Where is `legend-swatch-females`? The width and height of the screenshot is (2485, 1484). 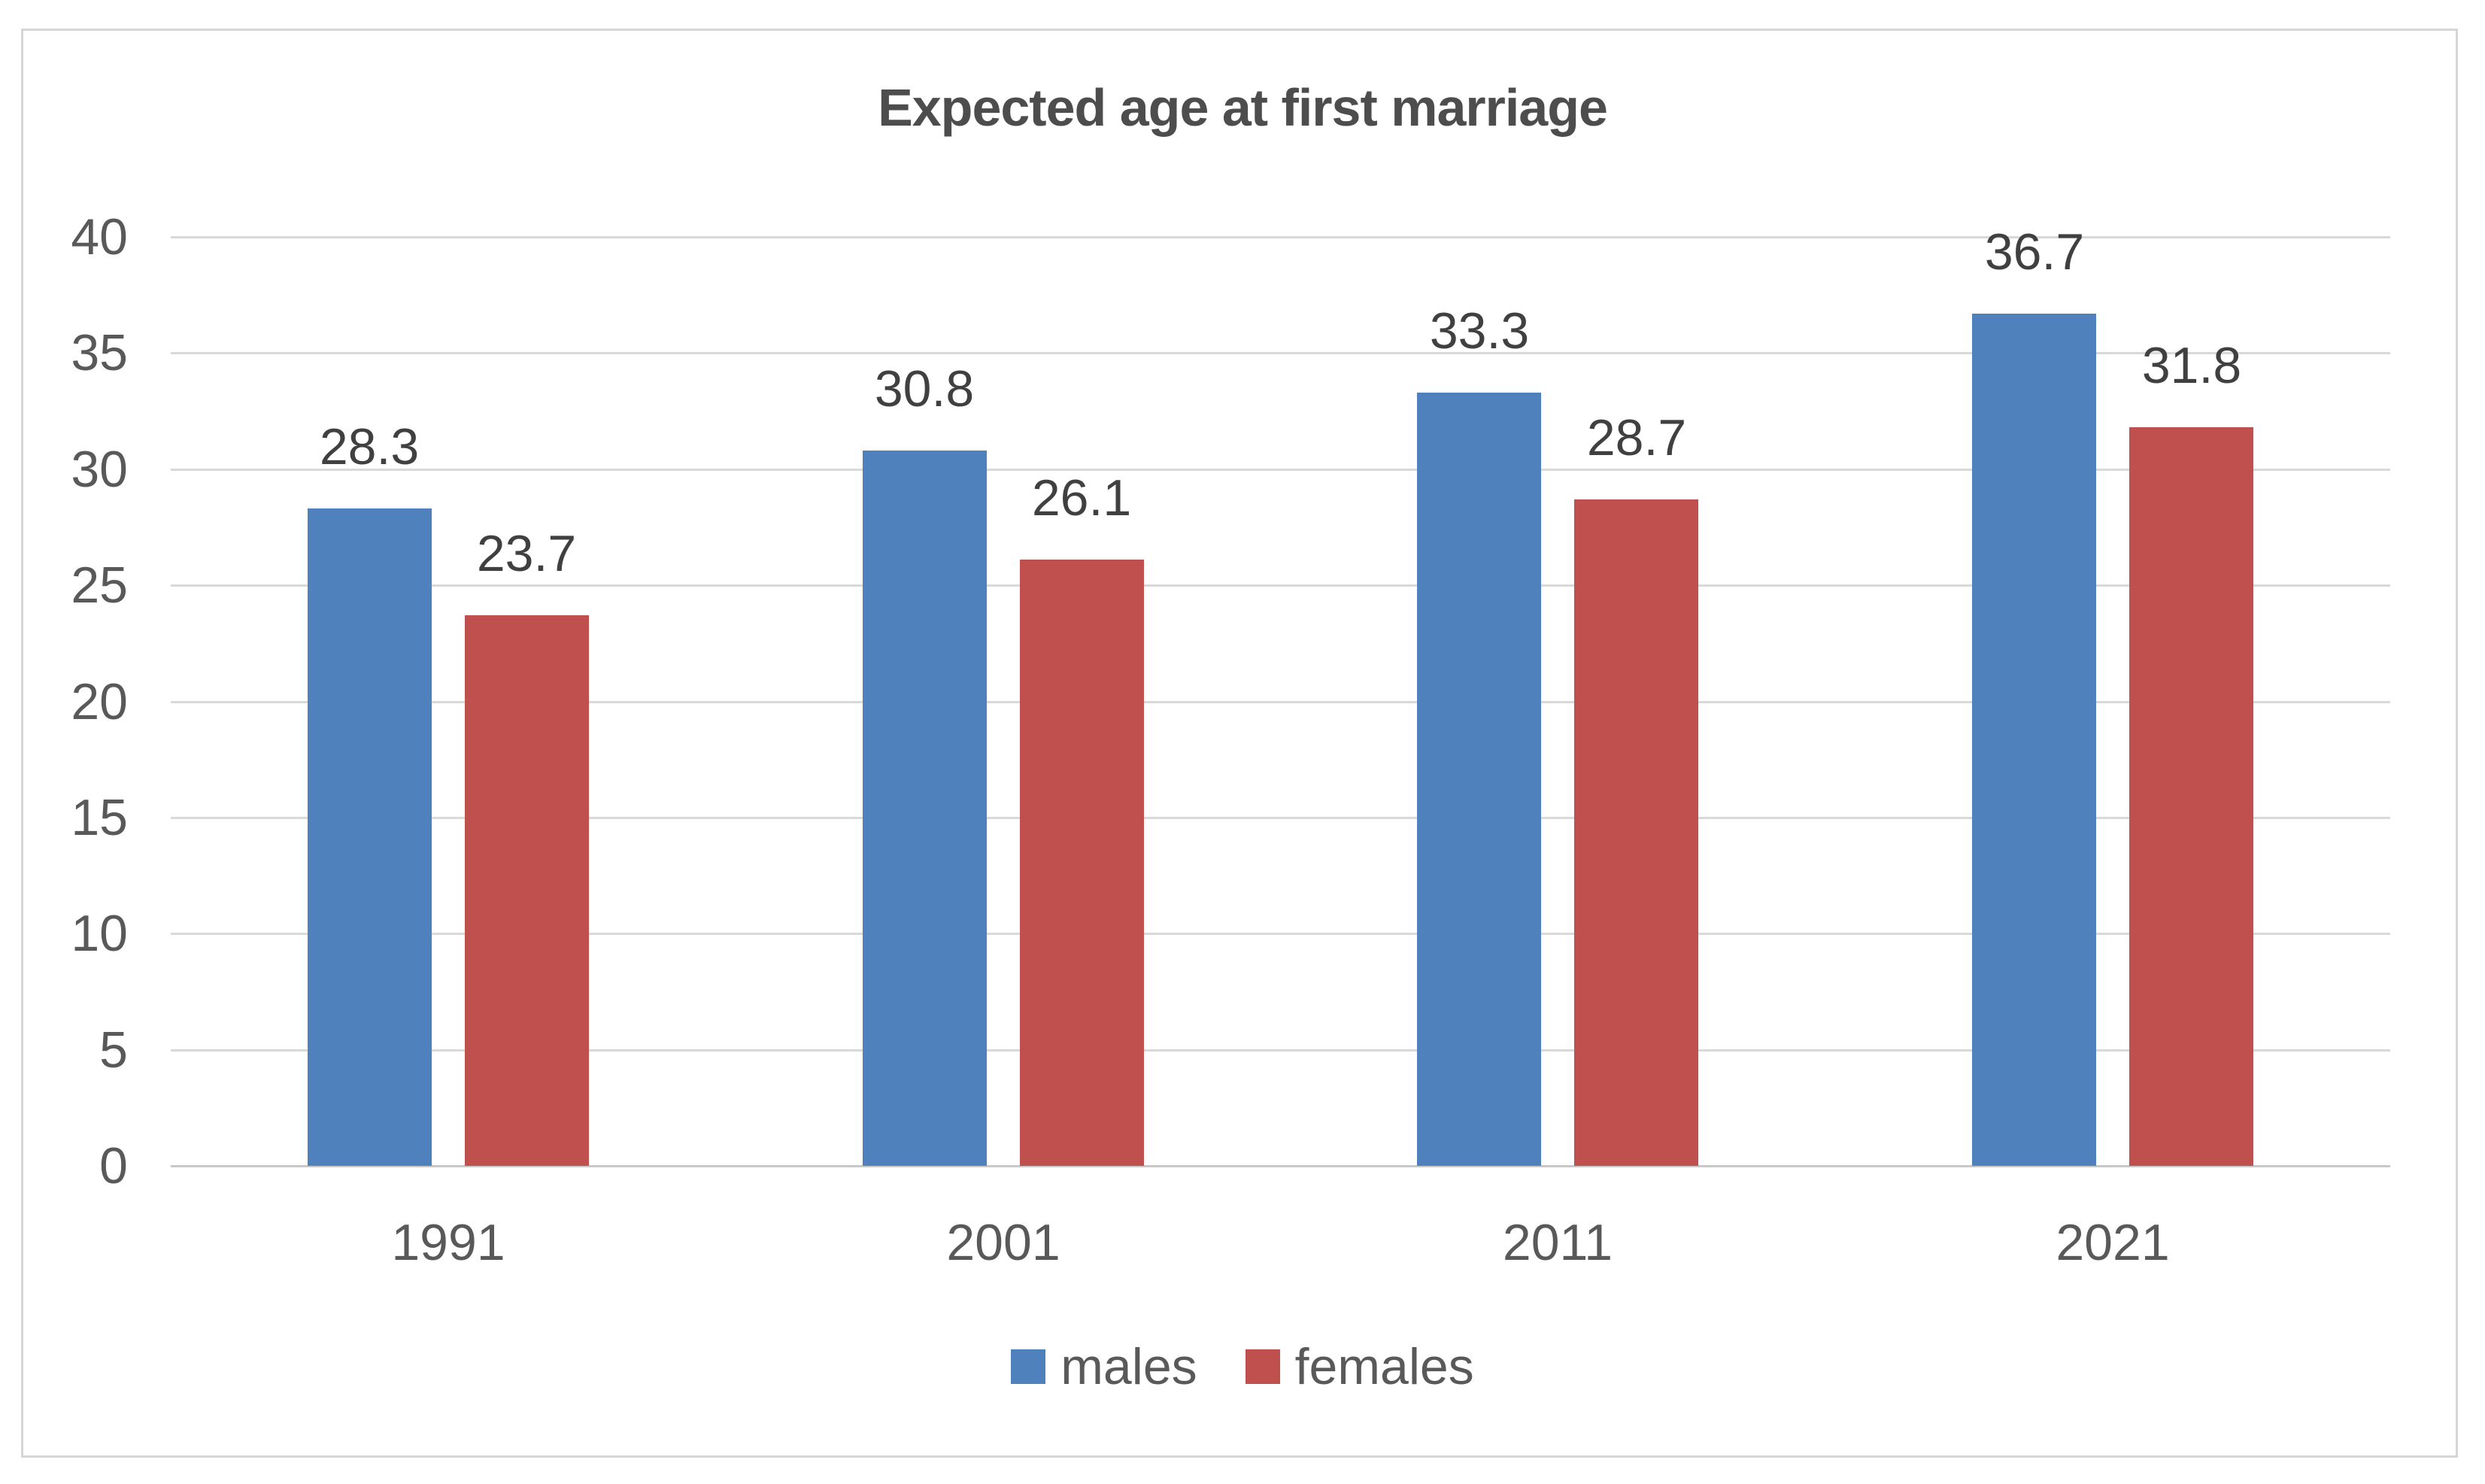
legend-swatch-females is located at coordinates (1262, 1366).